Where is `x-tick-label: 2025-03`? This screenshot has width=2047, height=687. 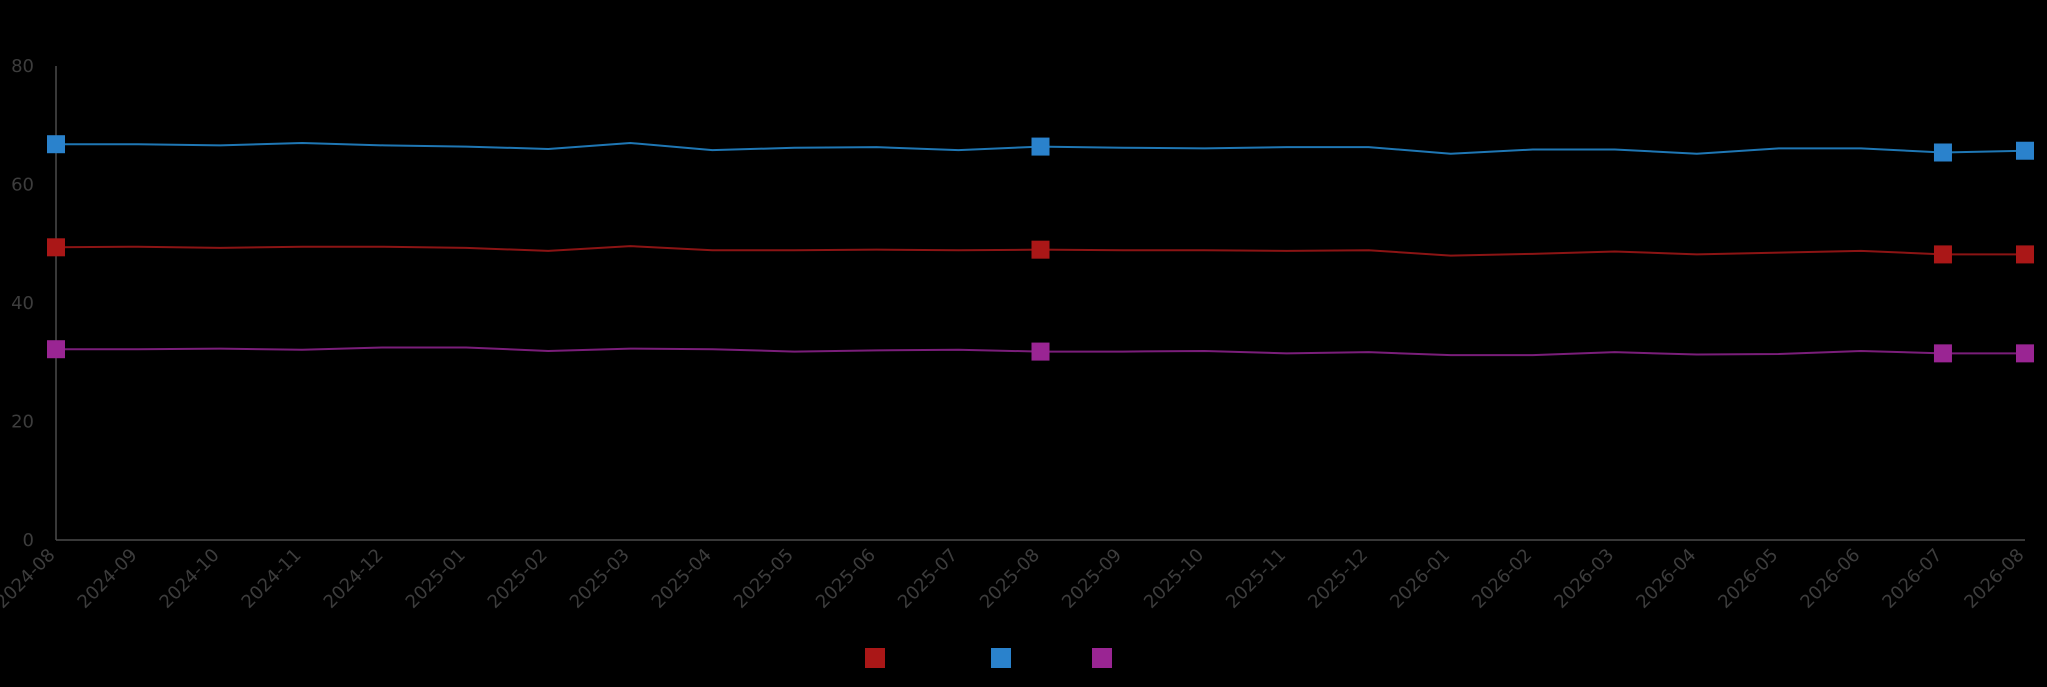 x-tick-label: 2025-03 is located at coordinates (600, 579).